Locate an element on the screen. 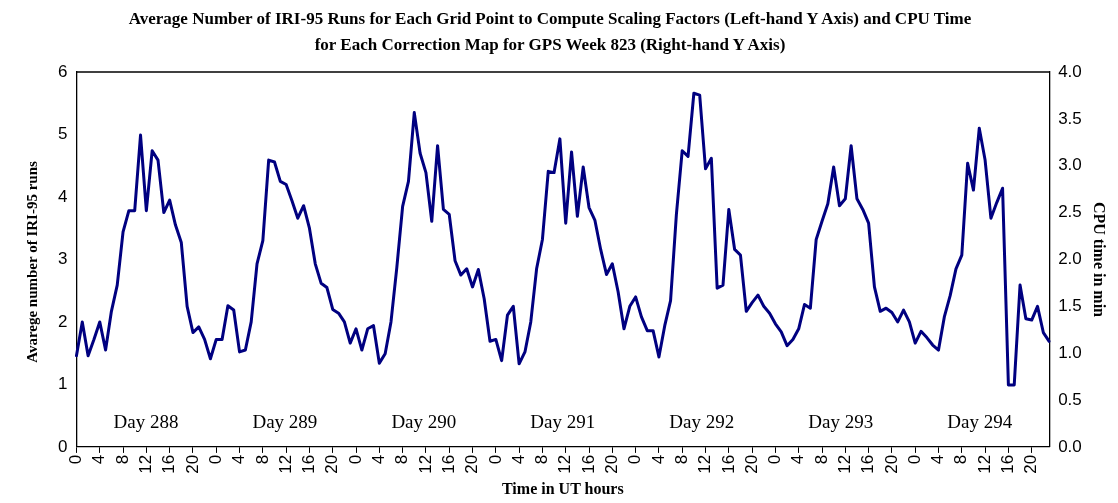 This screenshot has height=503, width=1118. annotation: Day 288 is located at coordinates (146, 421).